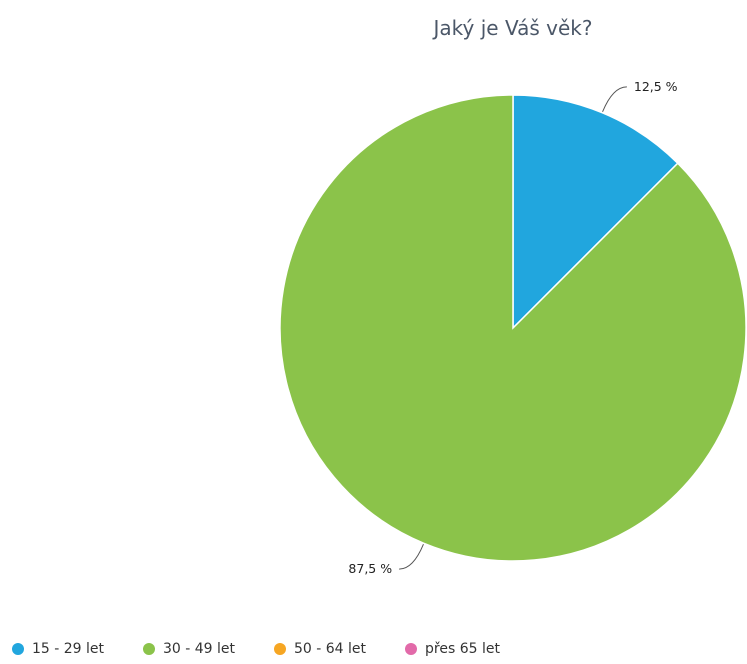 The width and height of the screenshot is (747, 664). I want to click on legend-item: 15 - 29 let, so click(77, 649).